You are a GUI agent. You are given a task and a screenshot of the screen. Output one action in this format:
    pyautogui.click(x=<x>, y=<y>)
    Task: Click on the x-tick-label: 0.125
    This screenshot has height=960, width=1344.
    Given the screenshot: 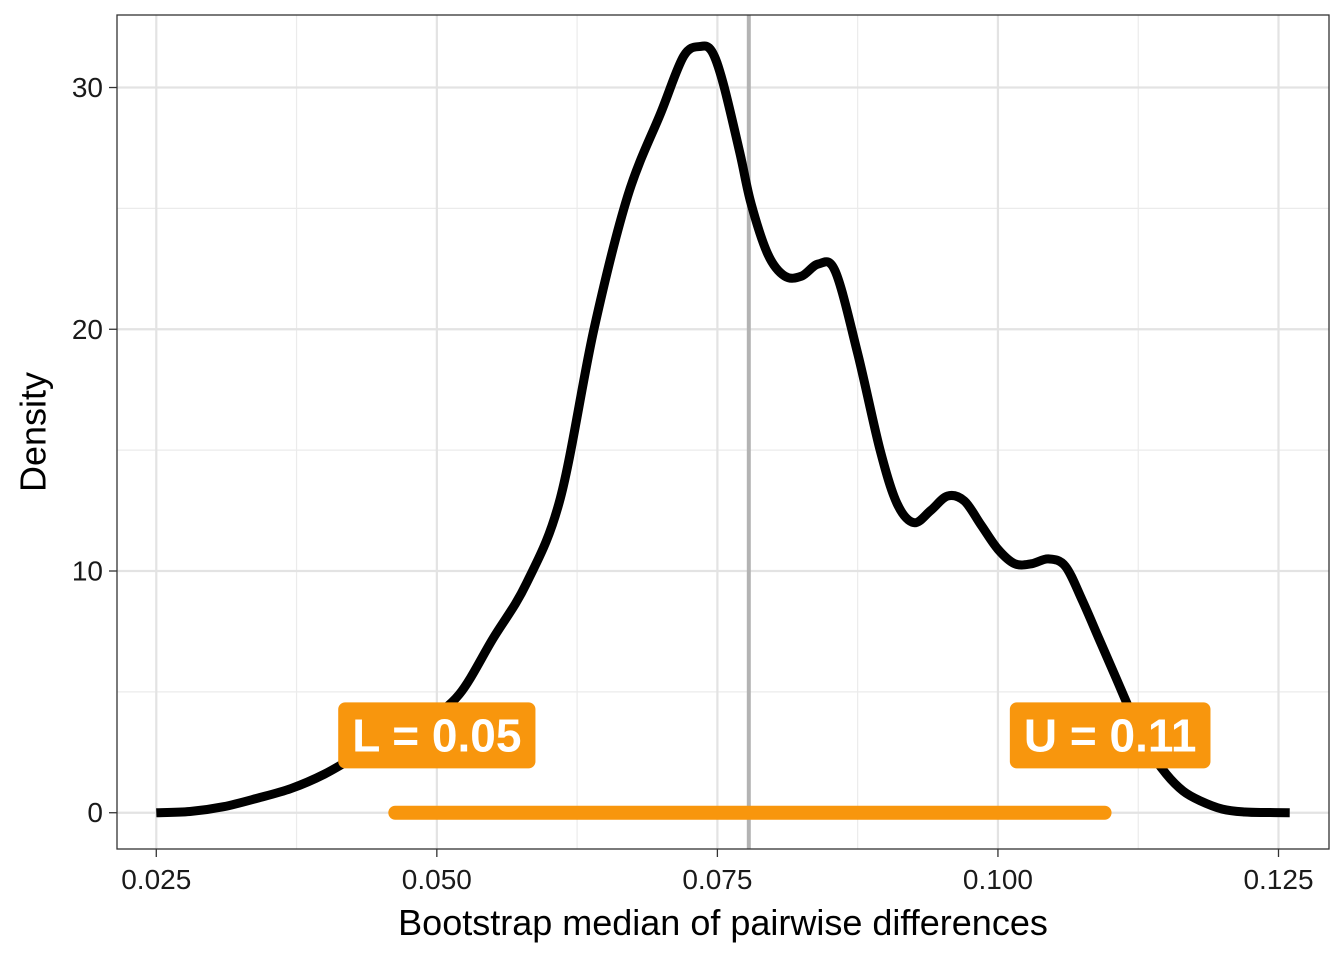 What is the action you would take?
    pyautogui.click(x=1278, y=879)
    